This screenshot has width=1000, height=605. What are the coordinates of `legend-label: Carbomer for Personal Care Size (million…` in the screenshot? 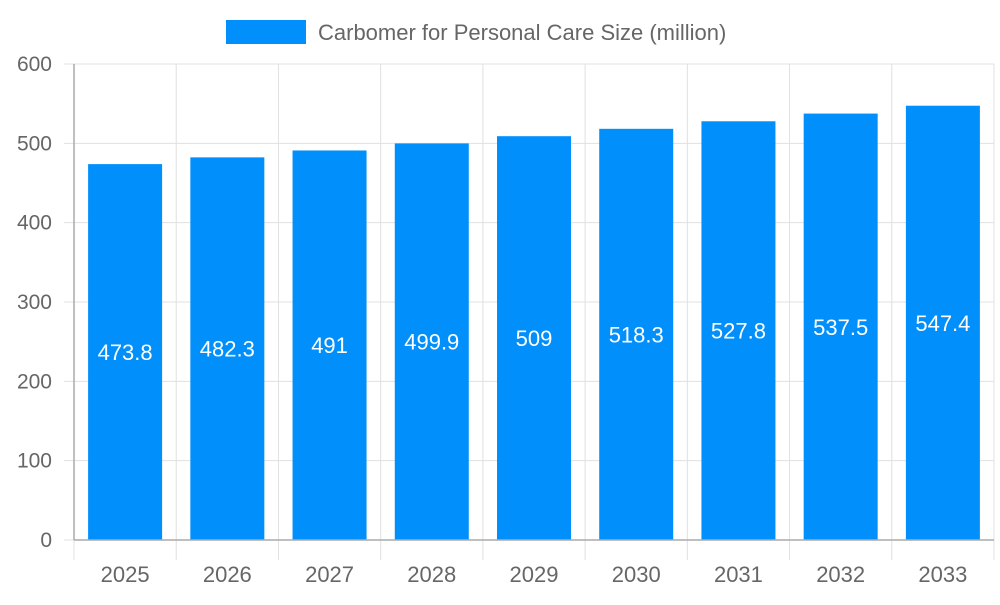 It's located at (522, 32).